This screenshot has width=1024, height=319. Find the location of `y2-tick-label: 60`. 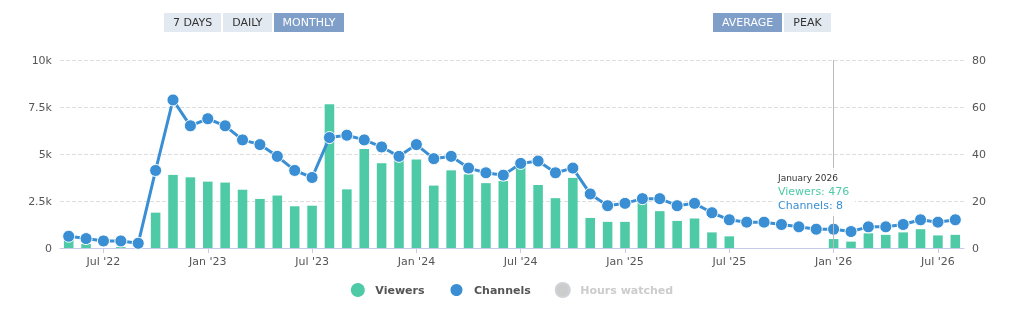

y2-tick-label: 60 is located at coordinates (979, 107).